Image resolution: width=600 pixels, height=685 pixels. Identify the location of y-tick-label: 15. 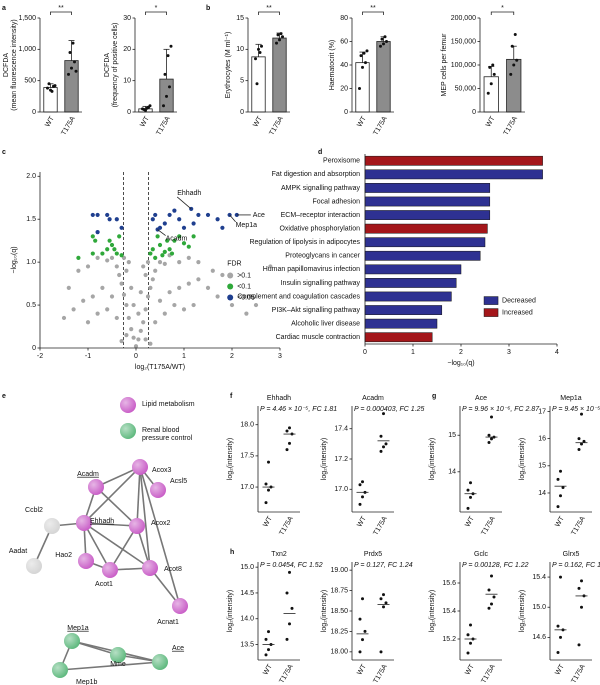
(240, 18).